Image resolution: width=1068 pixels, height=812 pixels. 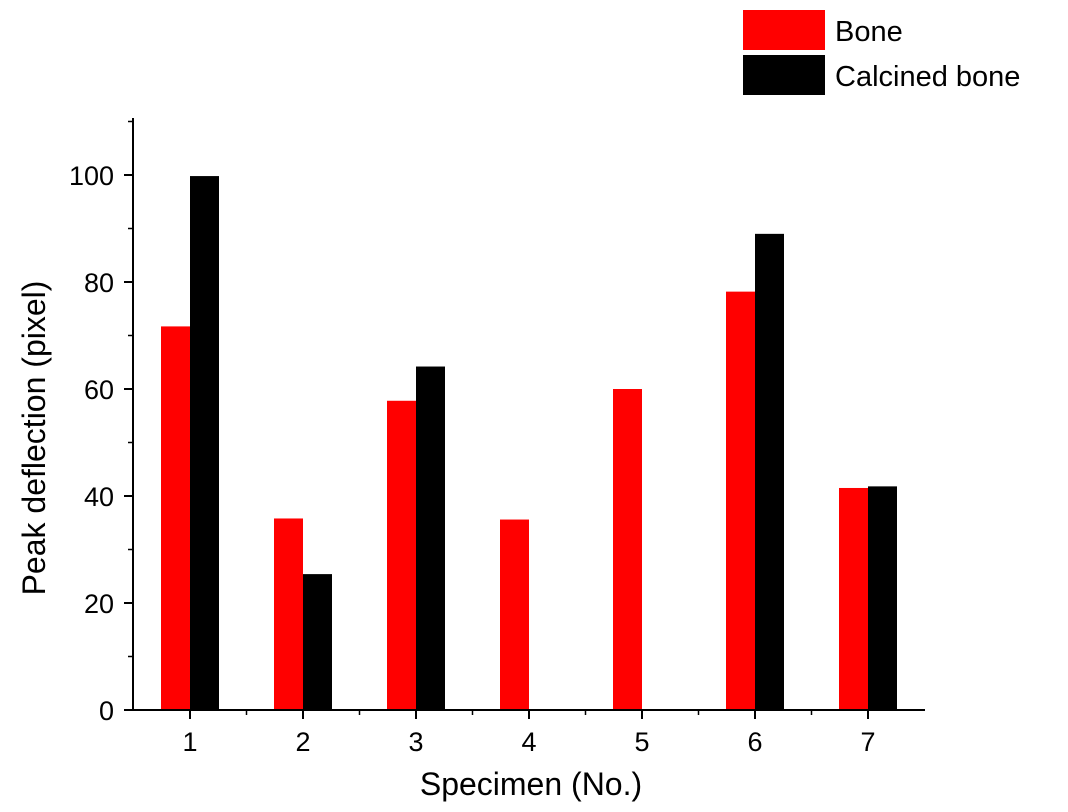 What do you see at coordinates (641, 742) in the screenshot?
I see `x-tick-label: 5` at bounding box center [641, 742].